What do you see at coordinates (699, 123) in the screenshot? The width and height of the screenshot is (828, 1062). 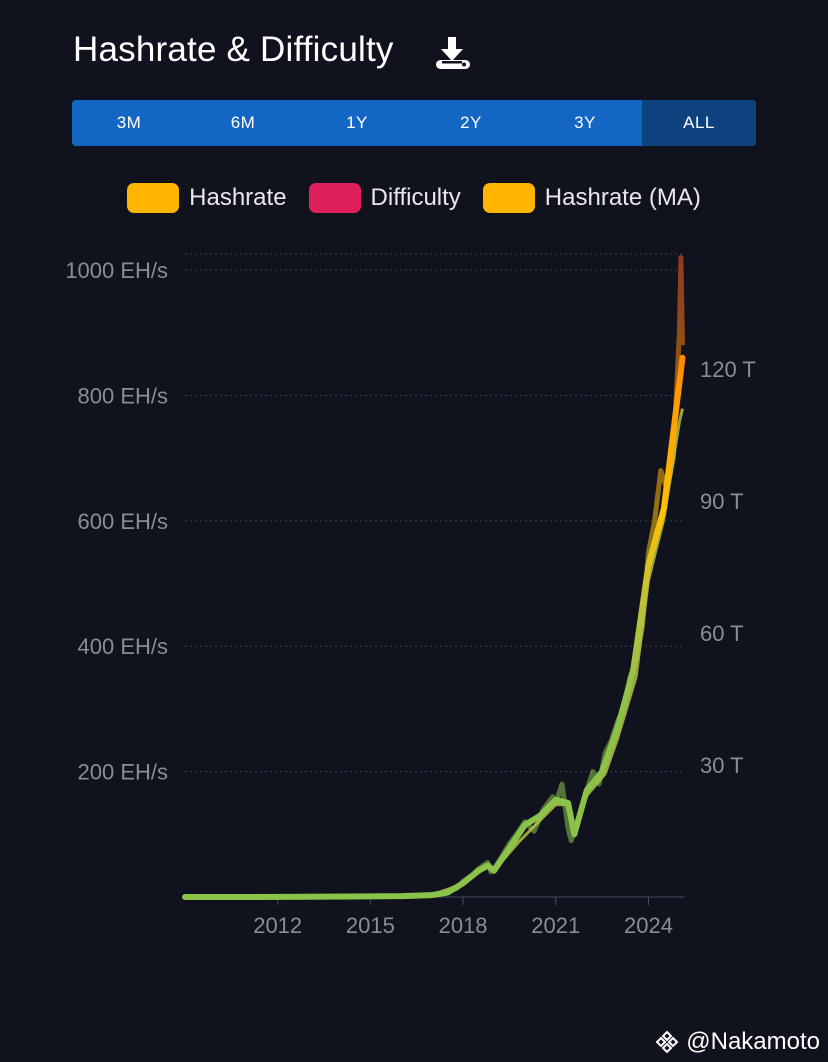 I see `range-button-all: ALL` at bounding box center [699, 123].